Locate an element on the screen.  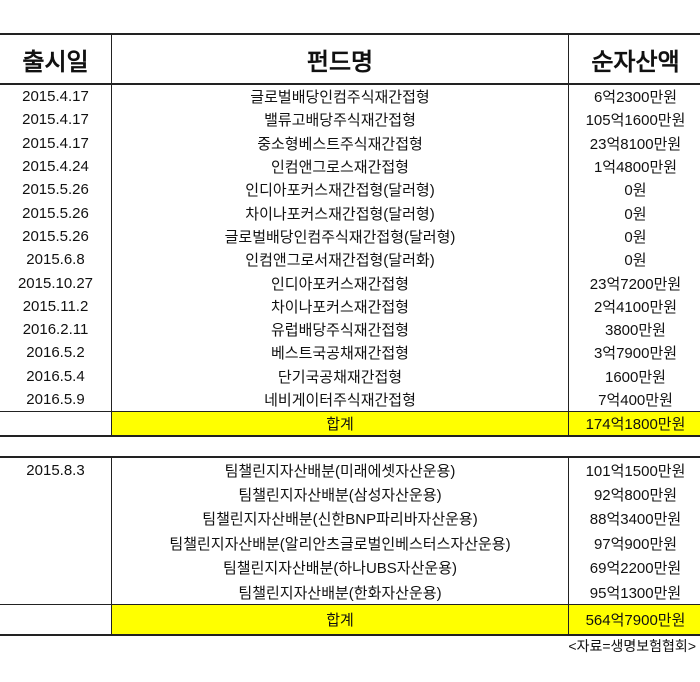
table-row: 2016.2.11 유럽배당주식재간접형 3800만원 is located at coordinates (350, 329).